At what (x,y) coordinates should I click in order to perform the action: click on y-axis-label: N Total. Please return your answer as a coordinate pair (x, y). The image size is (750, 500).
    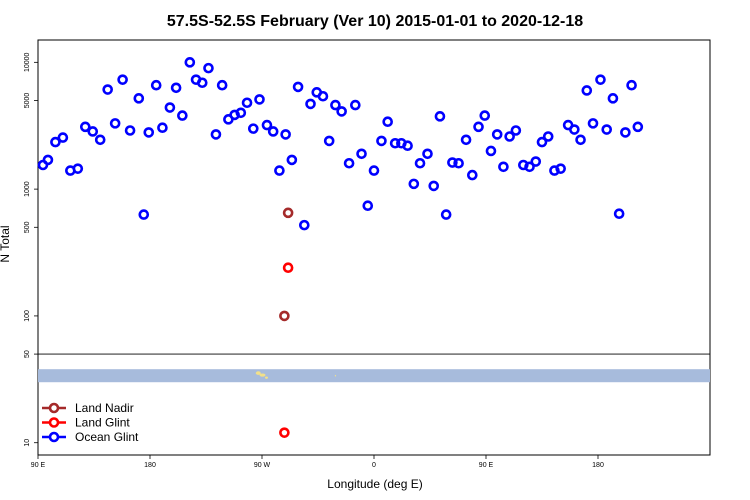
    Looking at the image, I should click on (6, 243).